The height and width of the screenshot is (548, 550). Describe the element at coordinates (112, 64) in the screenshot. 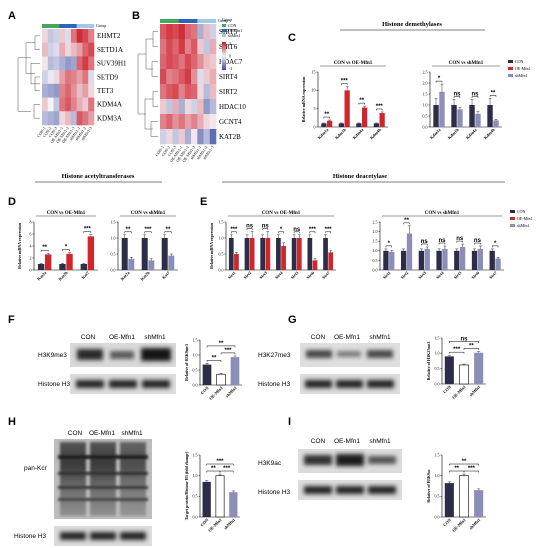

I see `heatmap_a-gene-label: SUV39H1` at that location.